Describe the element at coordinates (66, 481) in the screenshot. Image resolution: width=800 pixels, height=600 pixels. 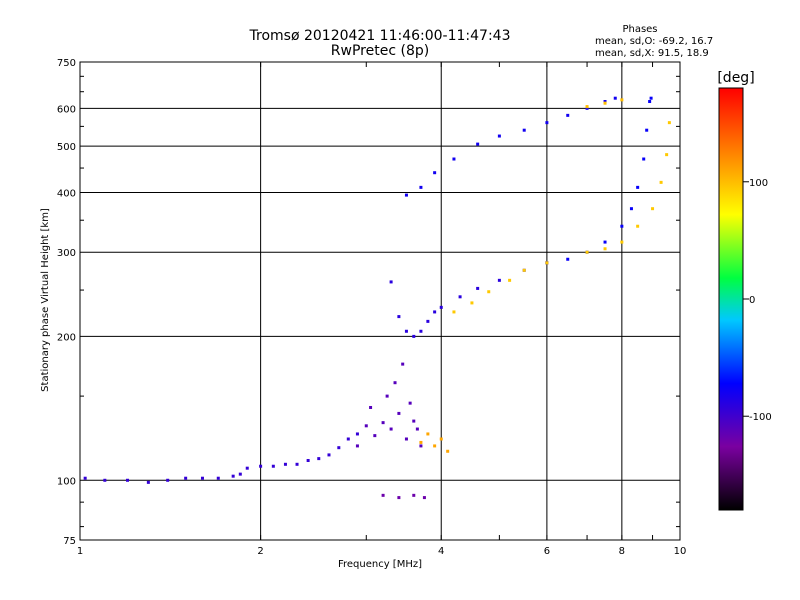
I see `y-tick-label: 100` at that location.